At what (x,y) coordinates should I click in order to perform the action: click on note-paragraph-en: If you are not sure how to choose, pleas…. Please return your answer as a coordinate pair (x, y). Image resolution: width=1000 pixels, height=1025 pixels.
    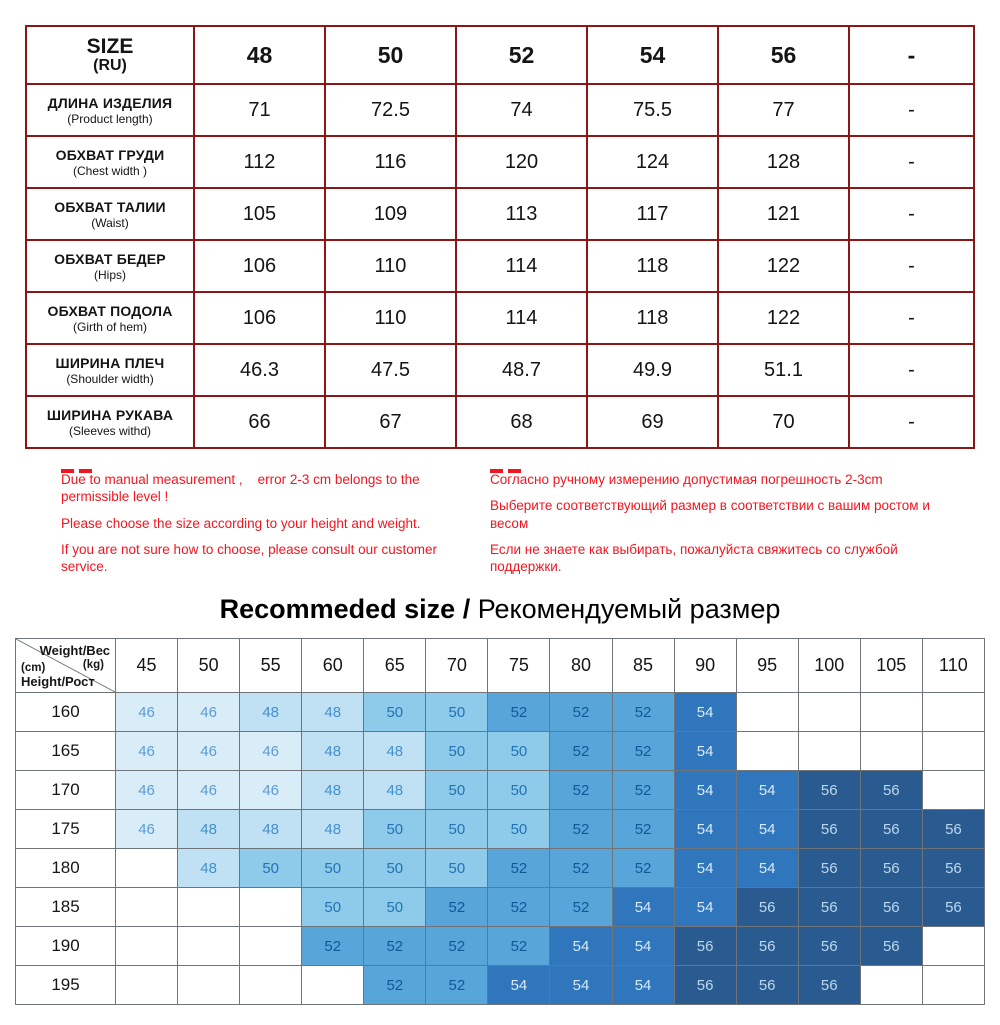
    Looking at the image, I should click on (249, 558).